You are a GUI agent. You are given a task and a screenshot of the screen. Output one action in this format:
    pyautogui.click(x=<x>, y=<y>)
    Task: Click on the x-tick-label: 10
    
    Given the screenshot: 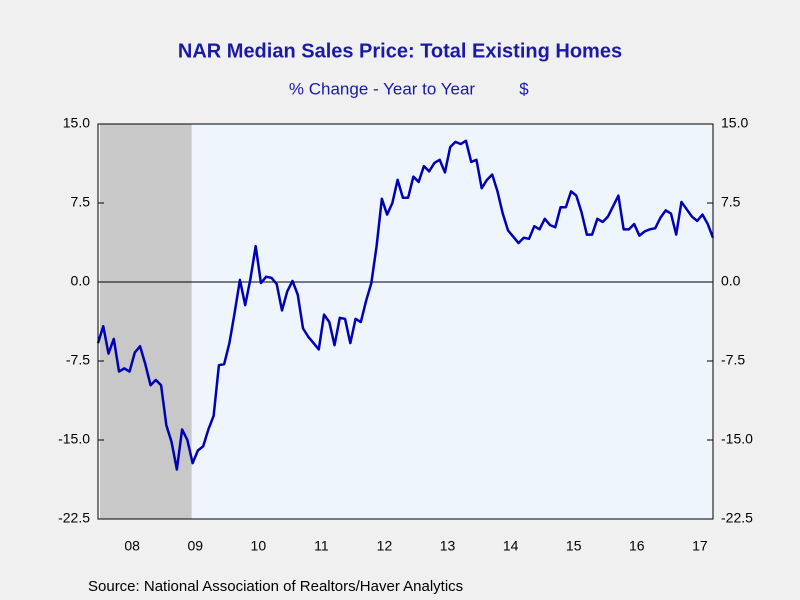 What is the action you would take?
    pyautogui.click(x=259, y=546)
    